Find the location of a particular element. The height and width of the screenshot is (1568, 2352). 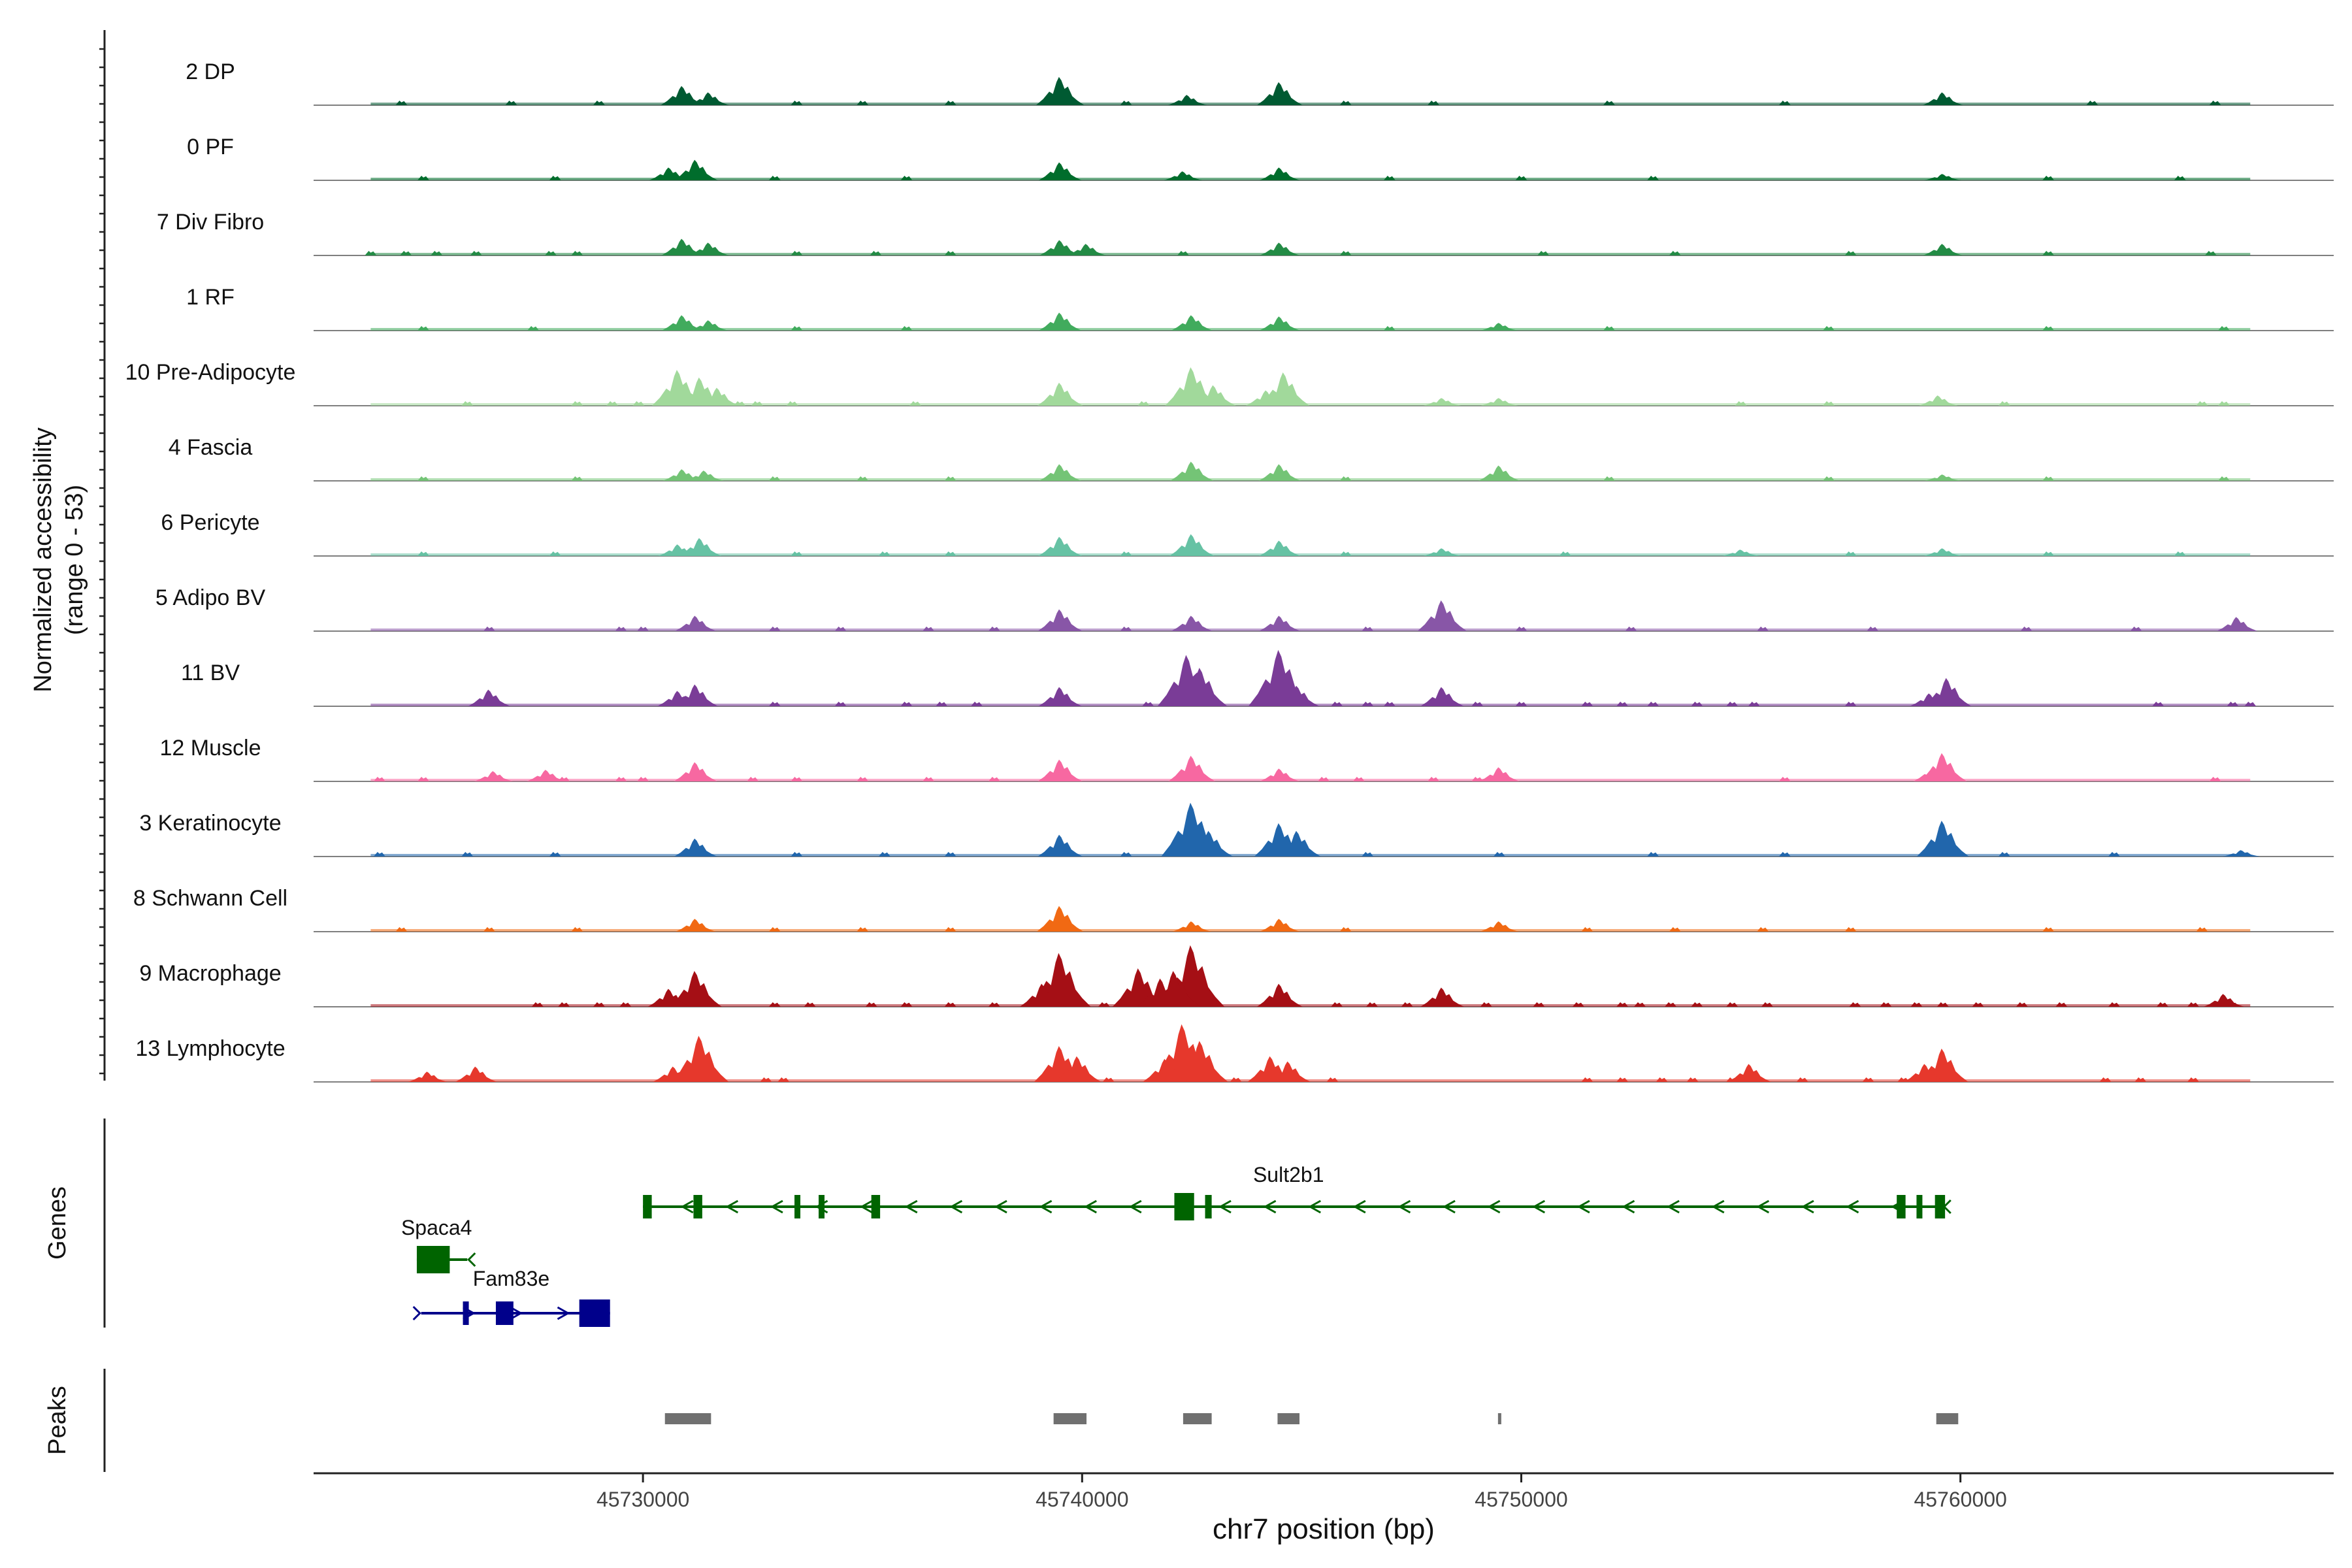

track-label: 10 Pre-Adipocyte is located at coordinates (210, 372).